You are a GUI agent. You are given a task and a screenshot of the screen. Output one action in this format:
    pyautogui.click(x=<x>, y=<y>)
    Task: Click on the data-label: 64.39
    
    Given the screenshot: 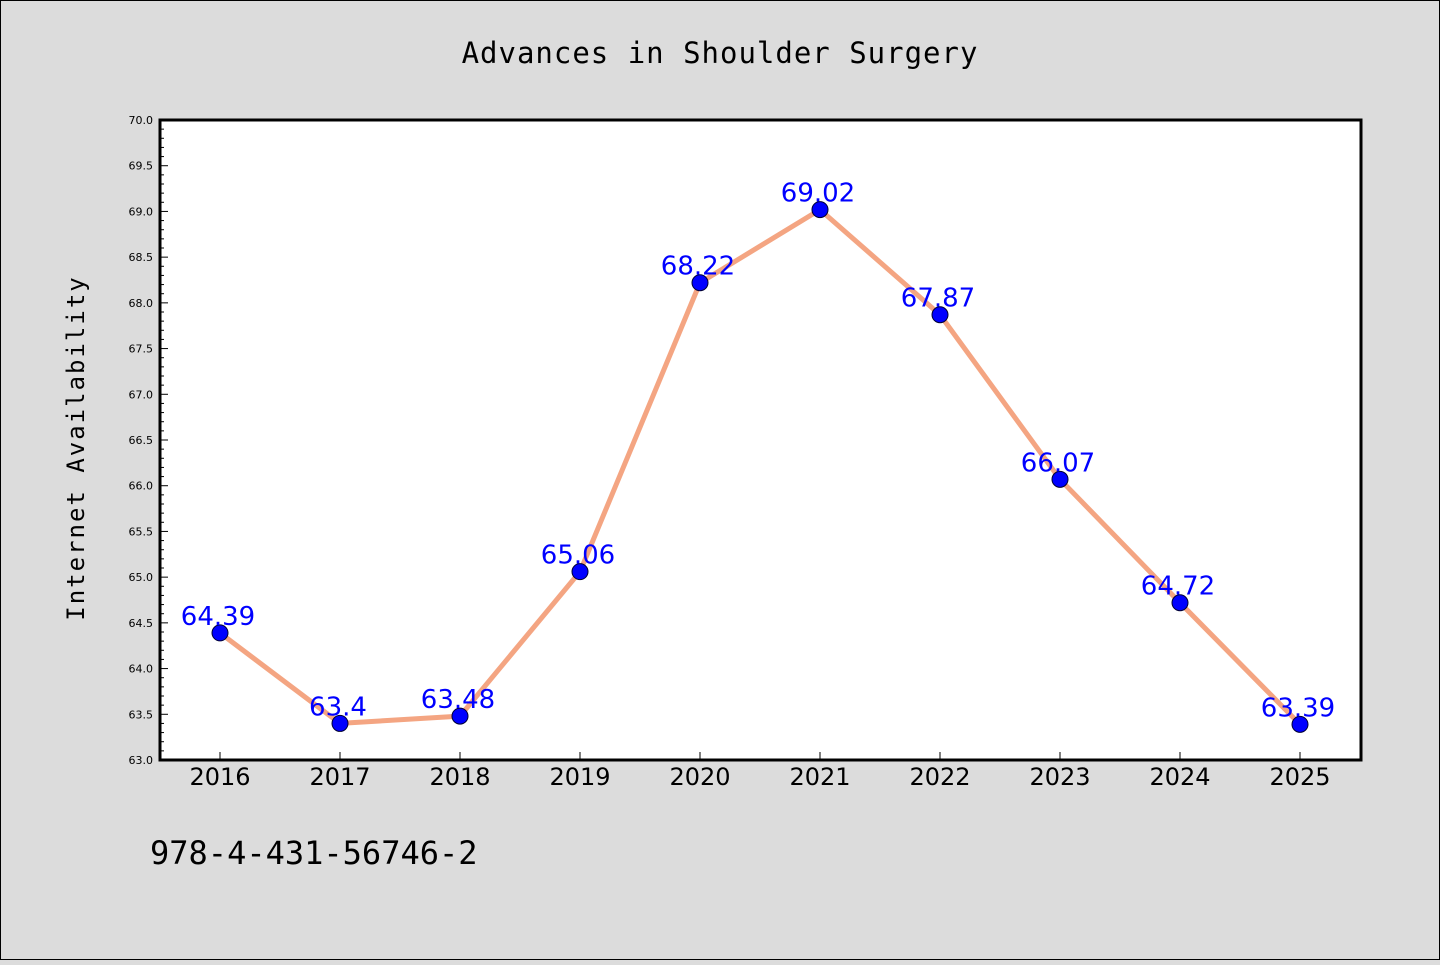 What is the action you would take?
    pyautogui.click(x=218, y=617)
    